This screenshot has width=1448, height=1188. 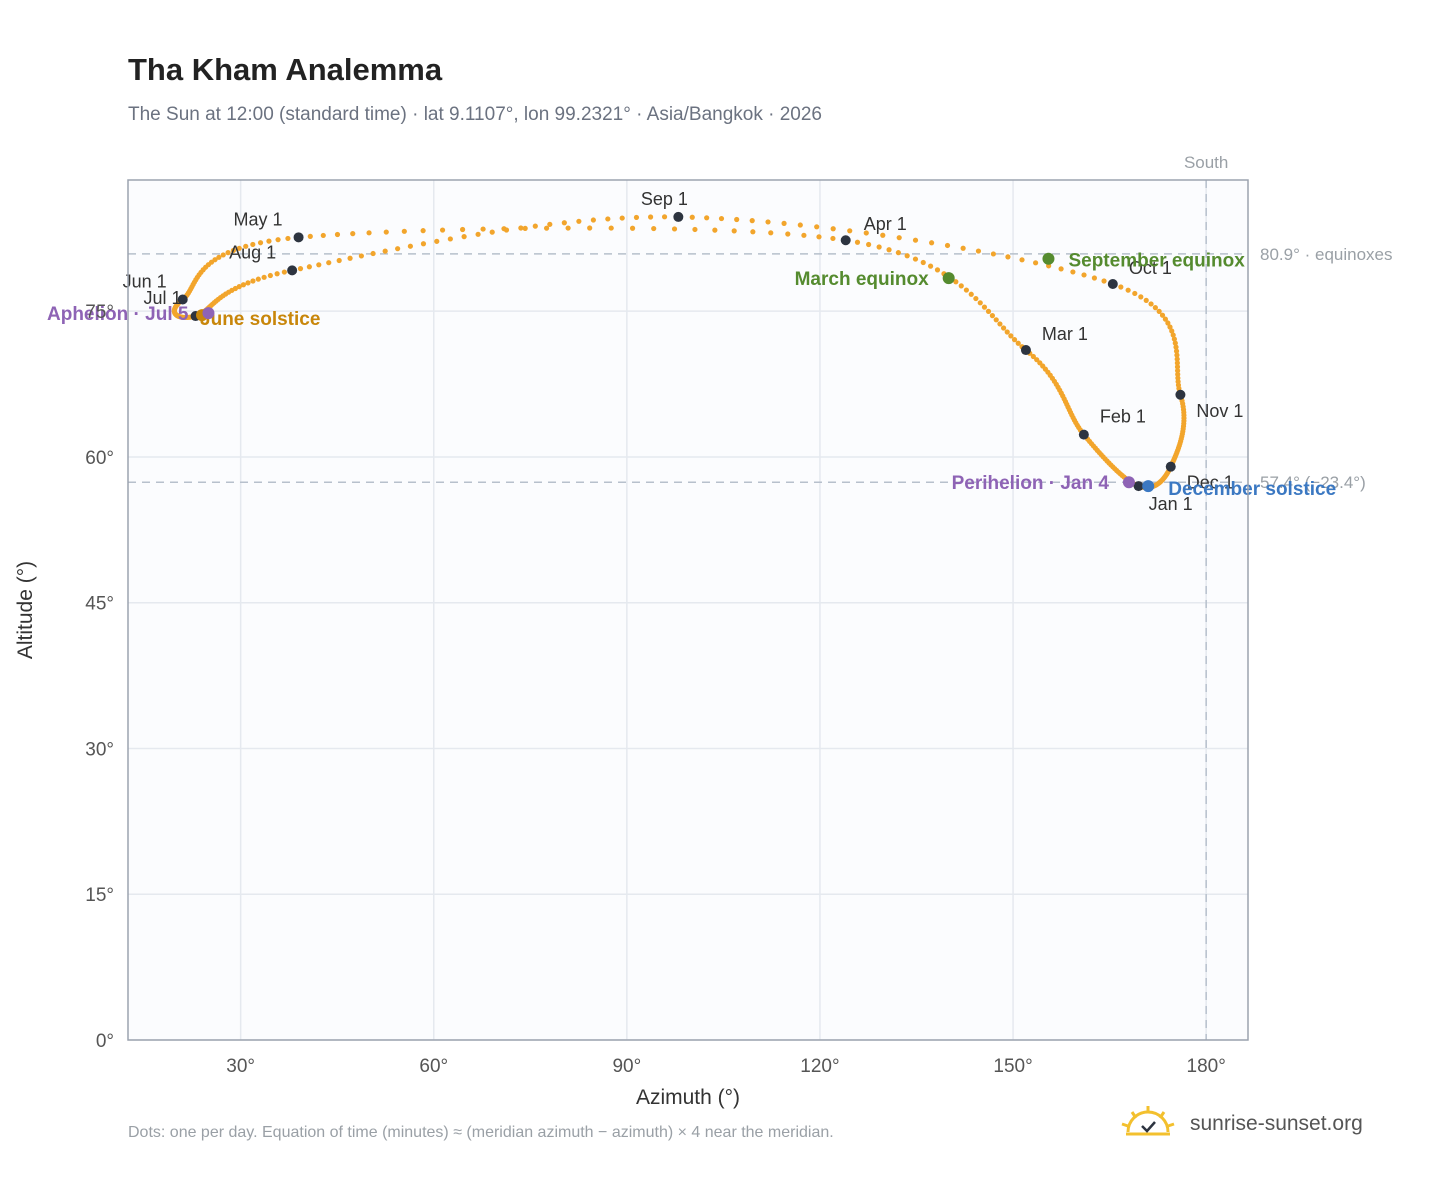 What do you see at coordinates (1031, 483) in the screenshot?
I see `event-label: Perihelion · Jan 4` at bounding box center [1031, 483].